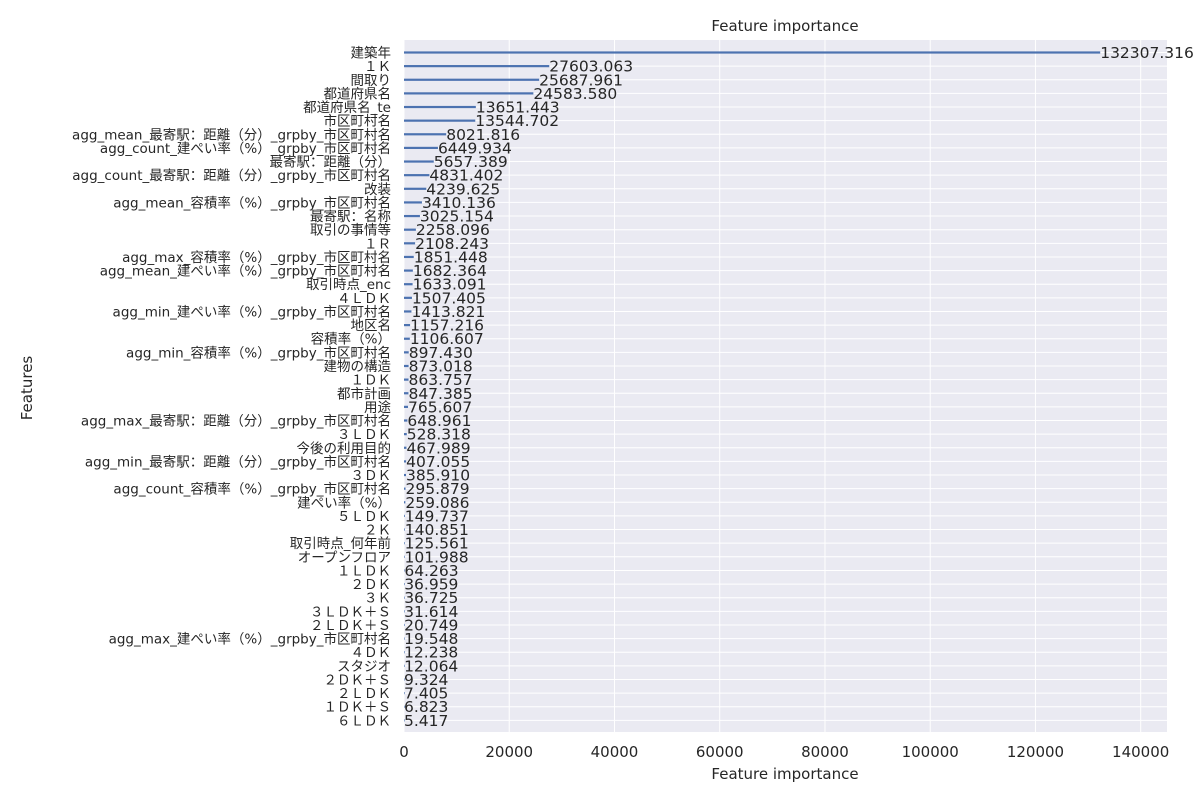 Image resolution: width=1200 pixels, height=804 pixels. I want to click on bar-value-label: 101.988, so click(437, 557).